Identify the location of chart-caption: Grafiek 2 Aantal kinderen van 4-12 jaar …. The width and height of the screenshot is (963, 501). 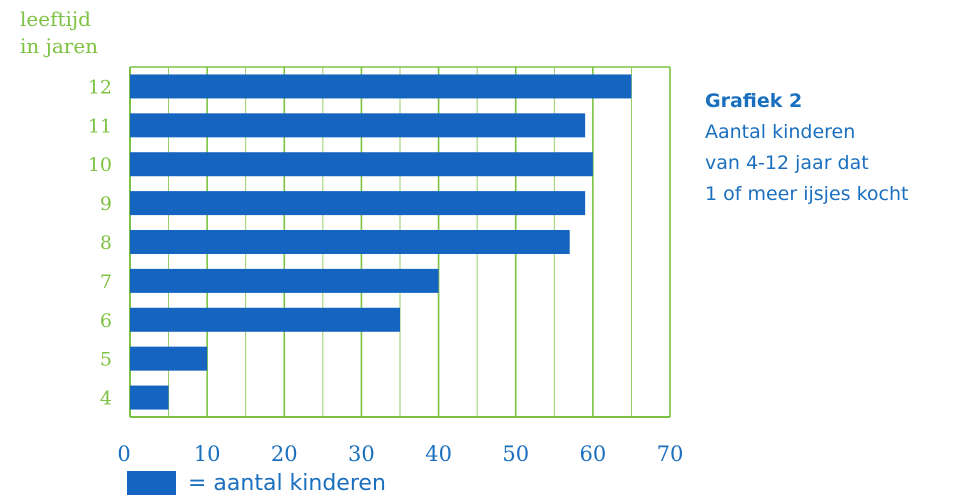
(806, 148).